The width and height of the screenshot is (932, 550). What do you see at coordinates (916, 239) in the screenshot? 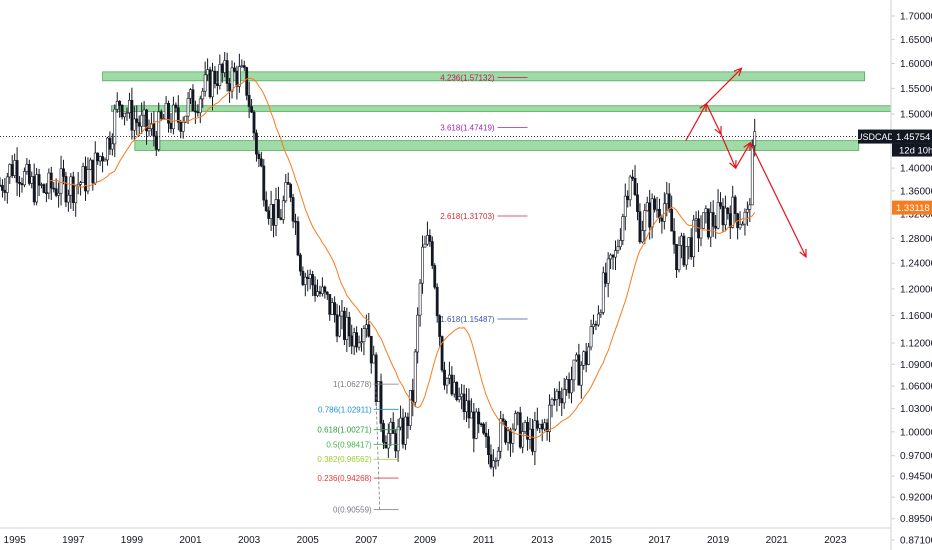
I see `price-tick-label: 1.28000` at bounding box center [916, 239].